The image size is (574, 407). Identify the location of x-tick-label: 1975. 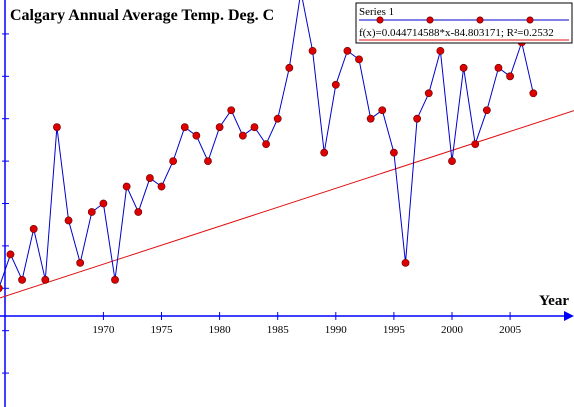
(162, 330).